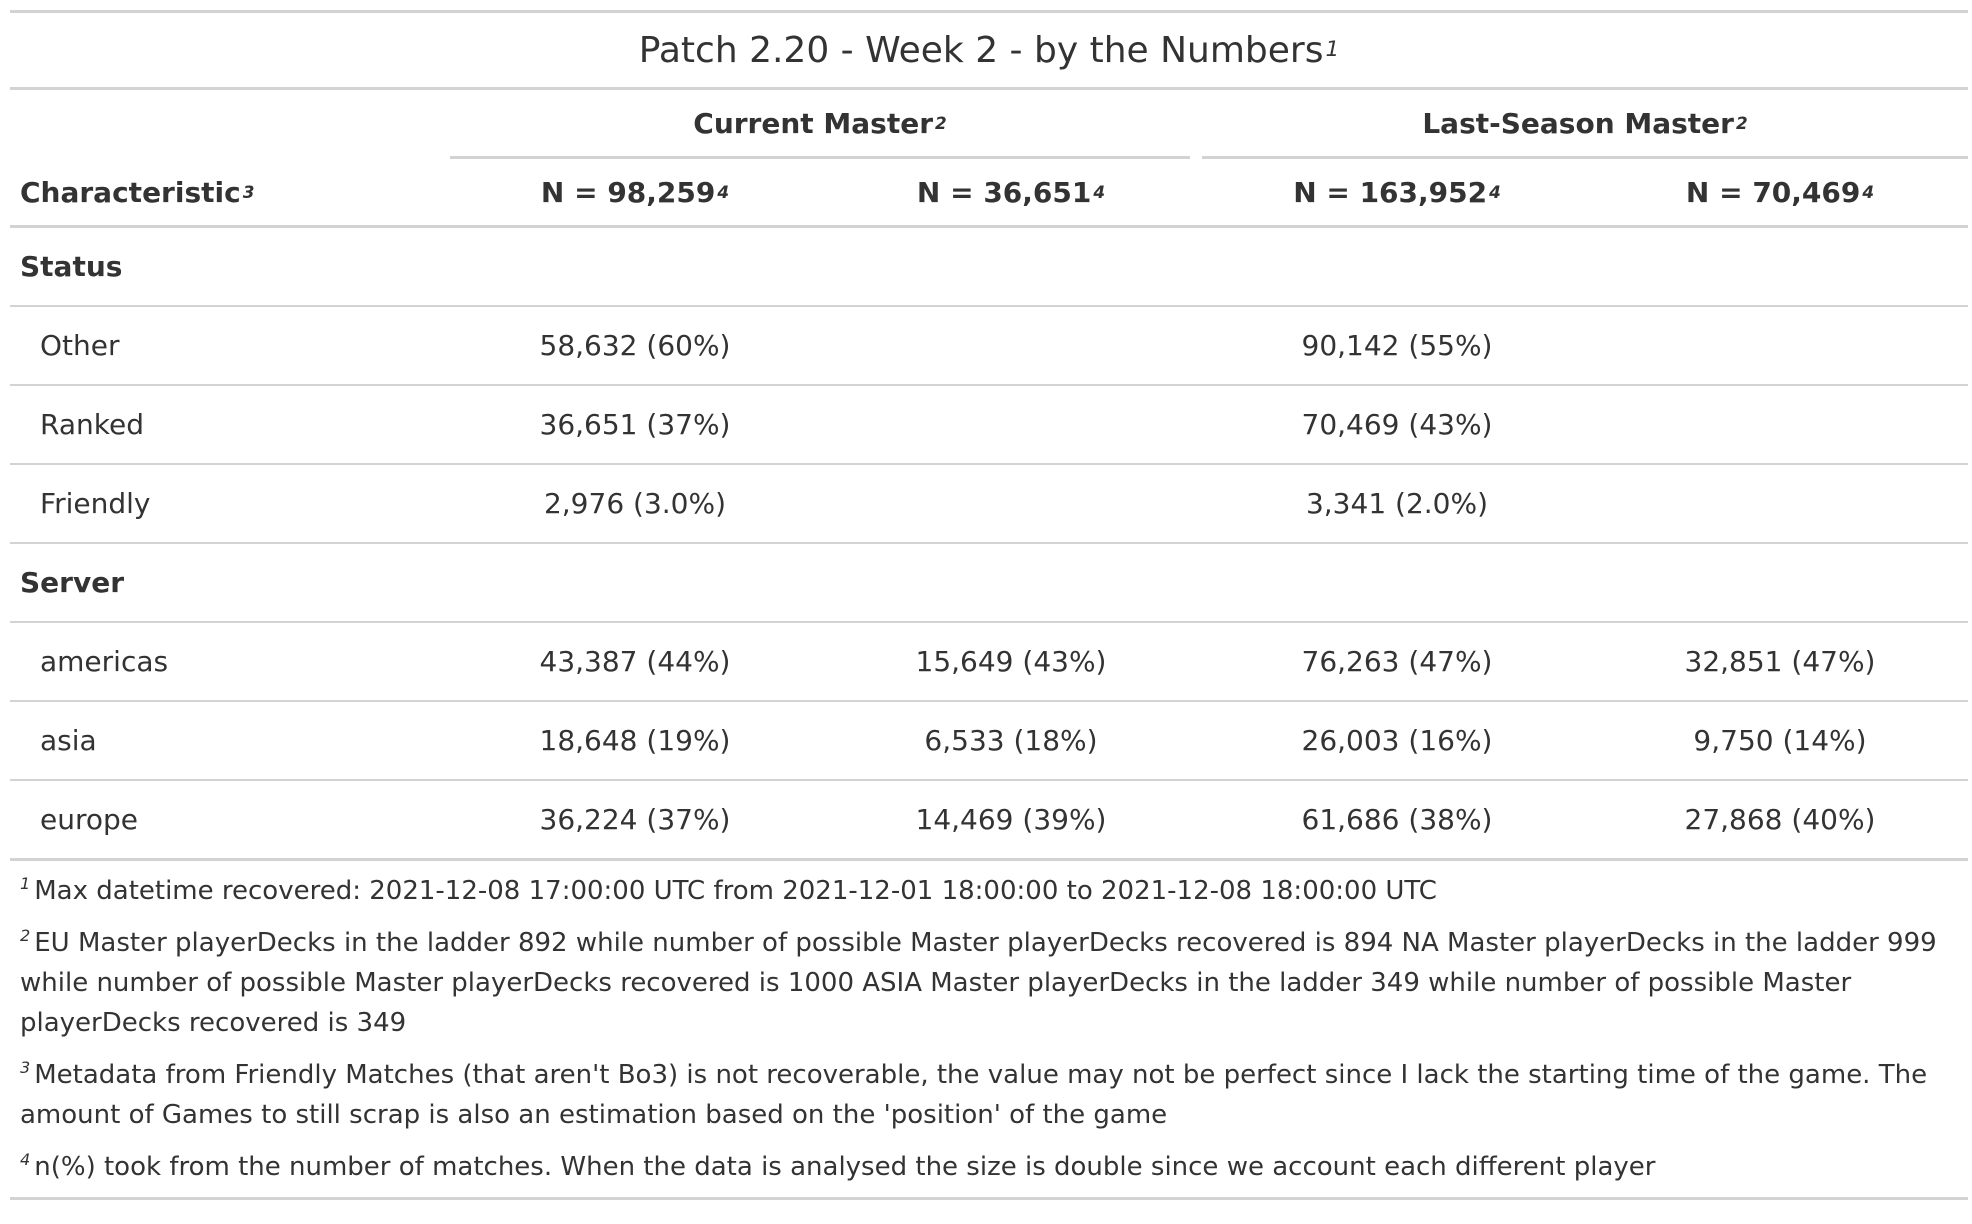 This screenshot has height=1224, width=1972. I want to click on row-label: Friendly, so click(95, 503).